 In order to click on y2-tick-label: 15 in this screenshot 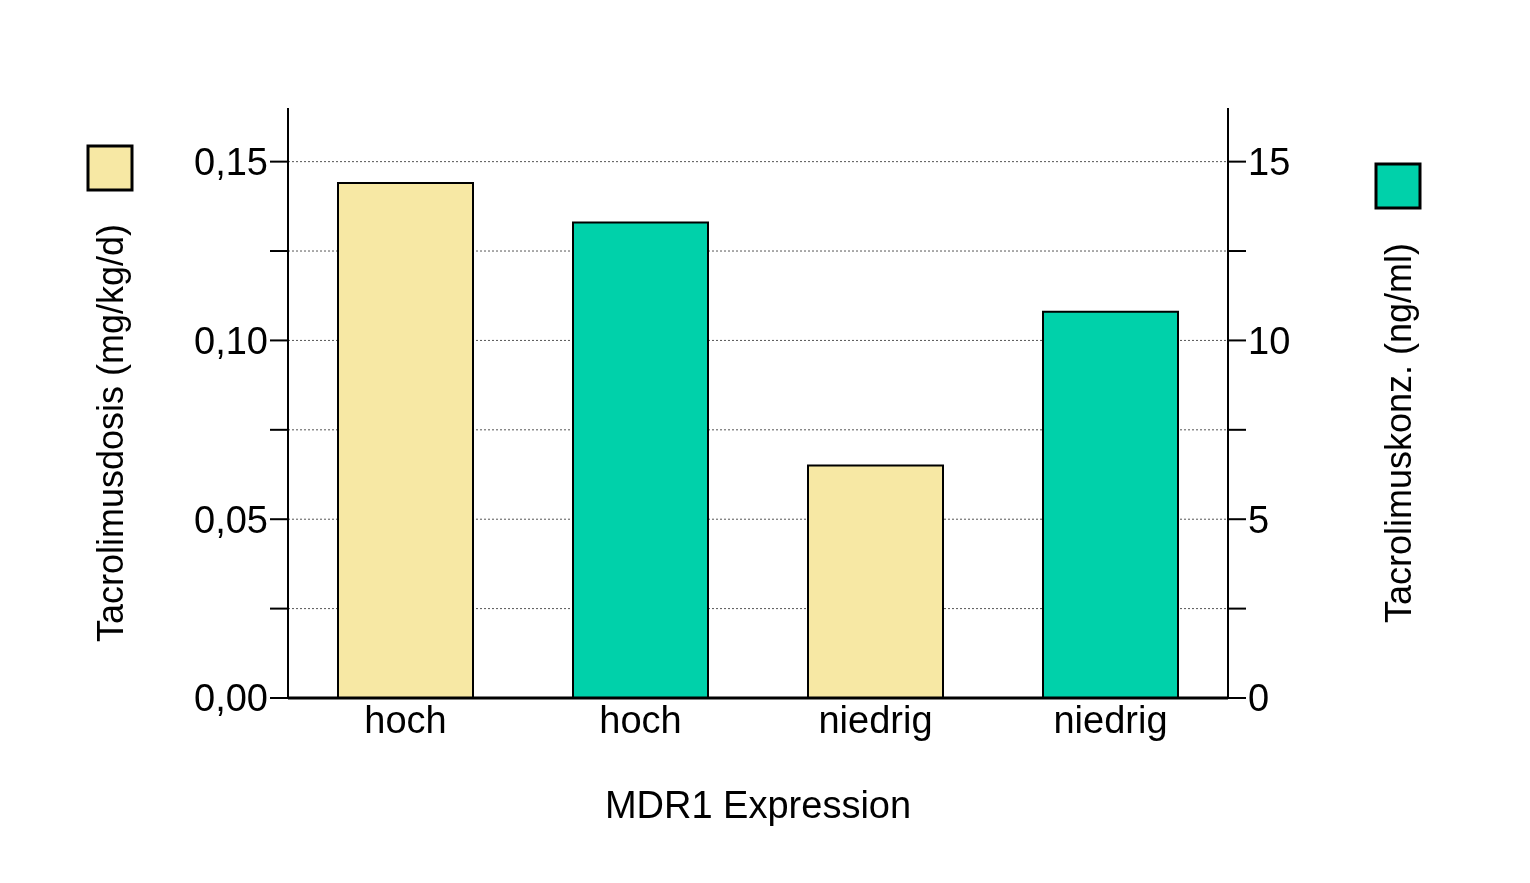, I will do `click(1269, 162)`.